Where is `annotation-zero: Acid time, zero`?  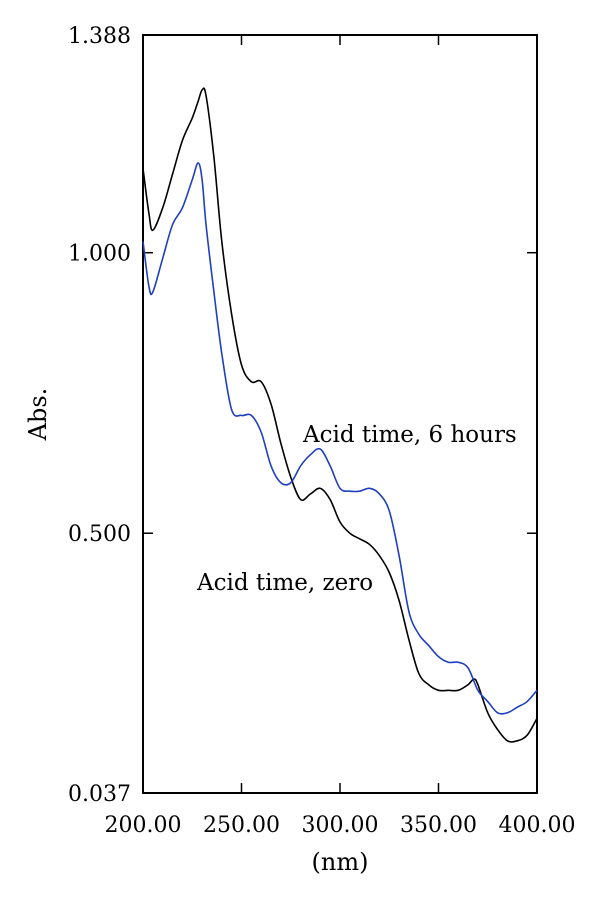 annotation-zero: Acid time, zero is located at coordinates (284, 583).